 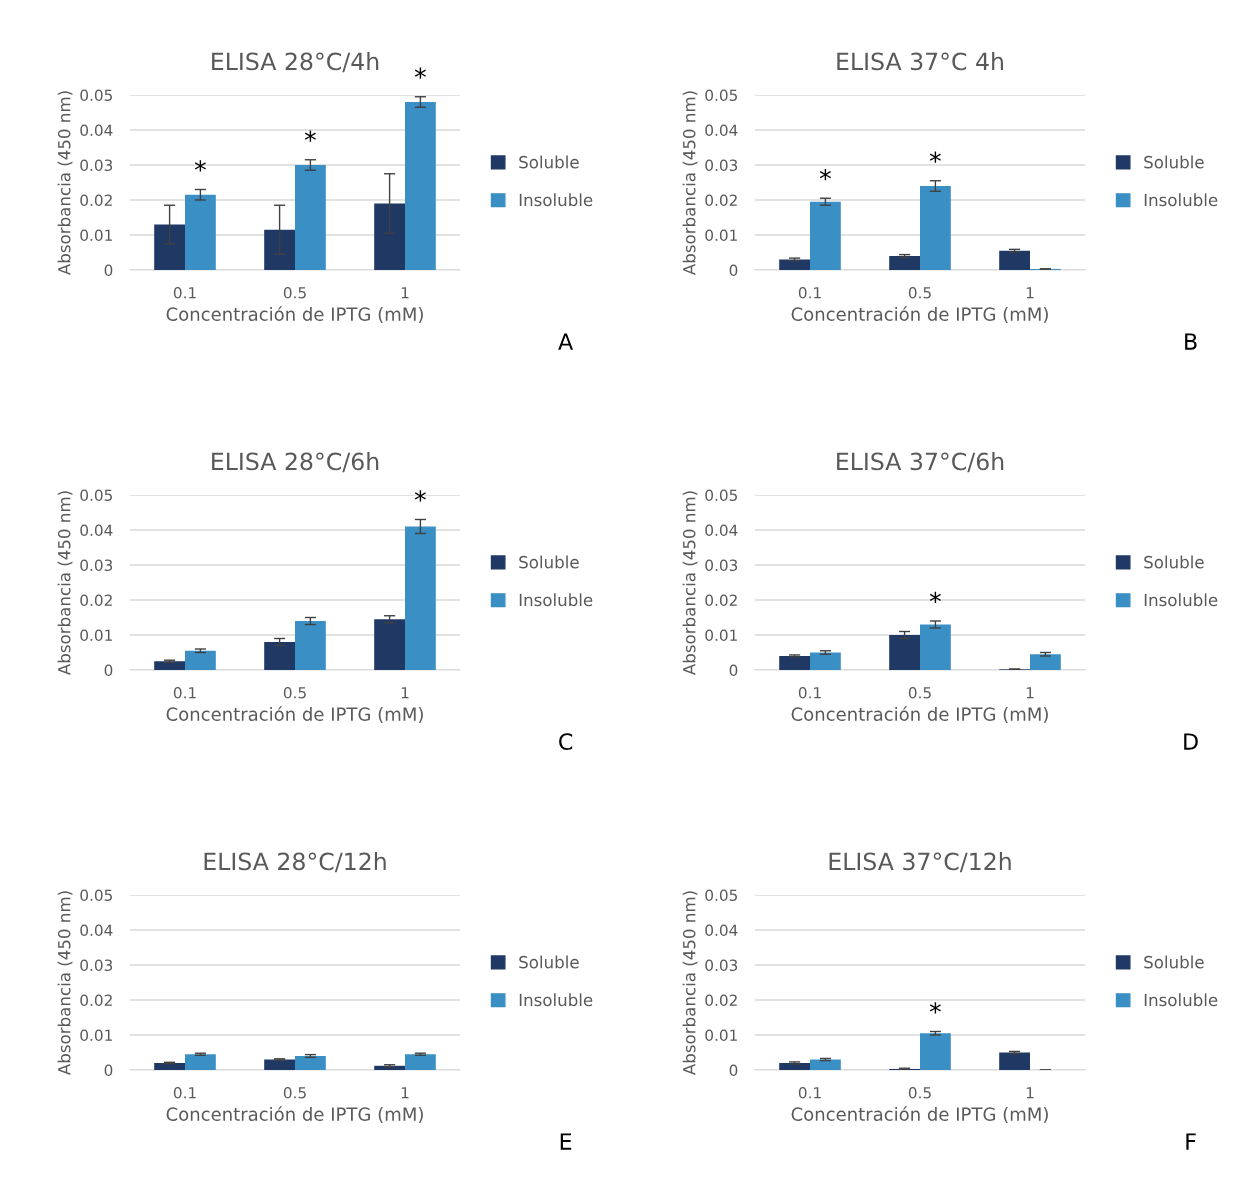 I want to click on chart-title: ELISA 37°C 4h, so click(x=920, y=61).